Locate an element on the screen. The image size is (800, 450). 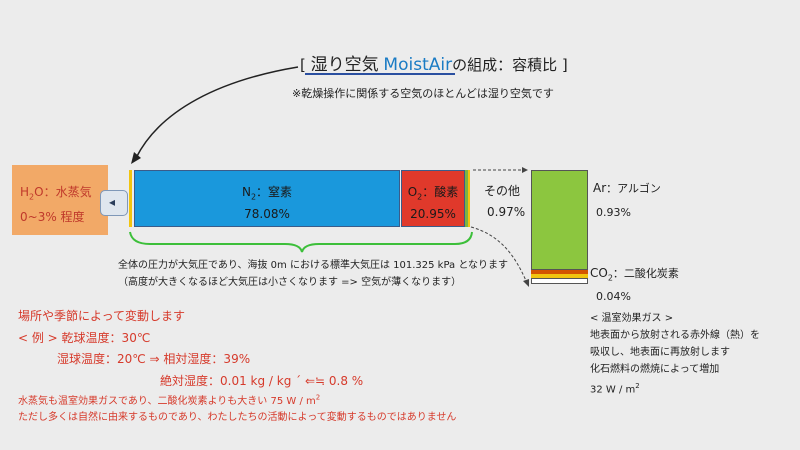
h2o-label-group: H2O：水蒸気 0~3% 程度 is located at coordinates (56, 204).